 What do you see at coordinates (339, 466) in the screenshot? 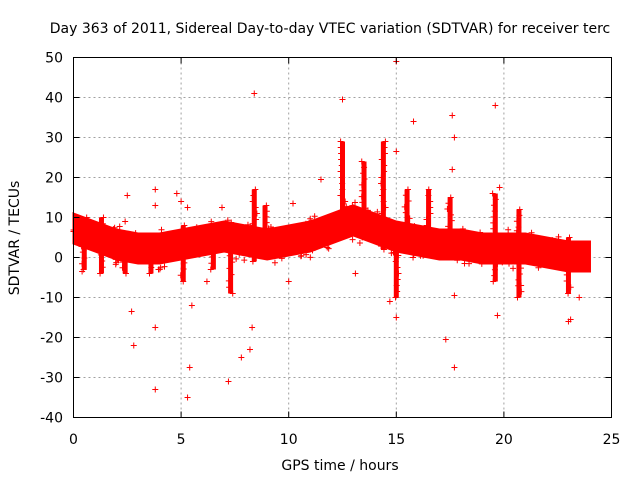
I see `x-axis-label: GPS time / hours` at bounding box center [339, 466].